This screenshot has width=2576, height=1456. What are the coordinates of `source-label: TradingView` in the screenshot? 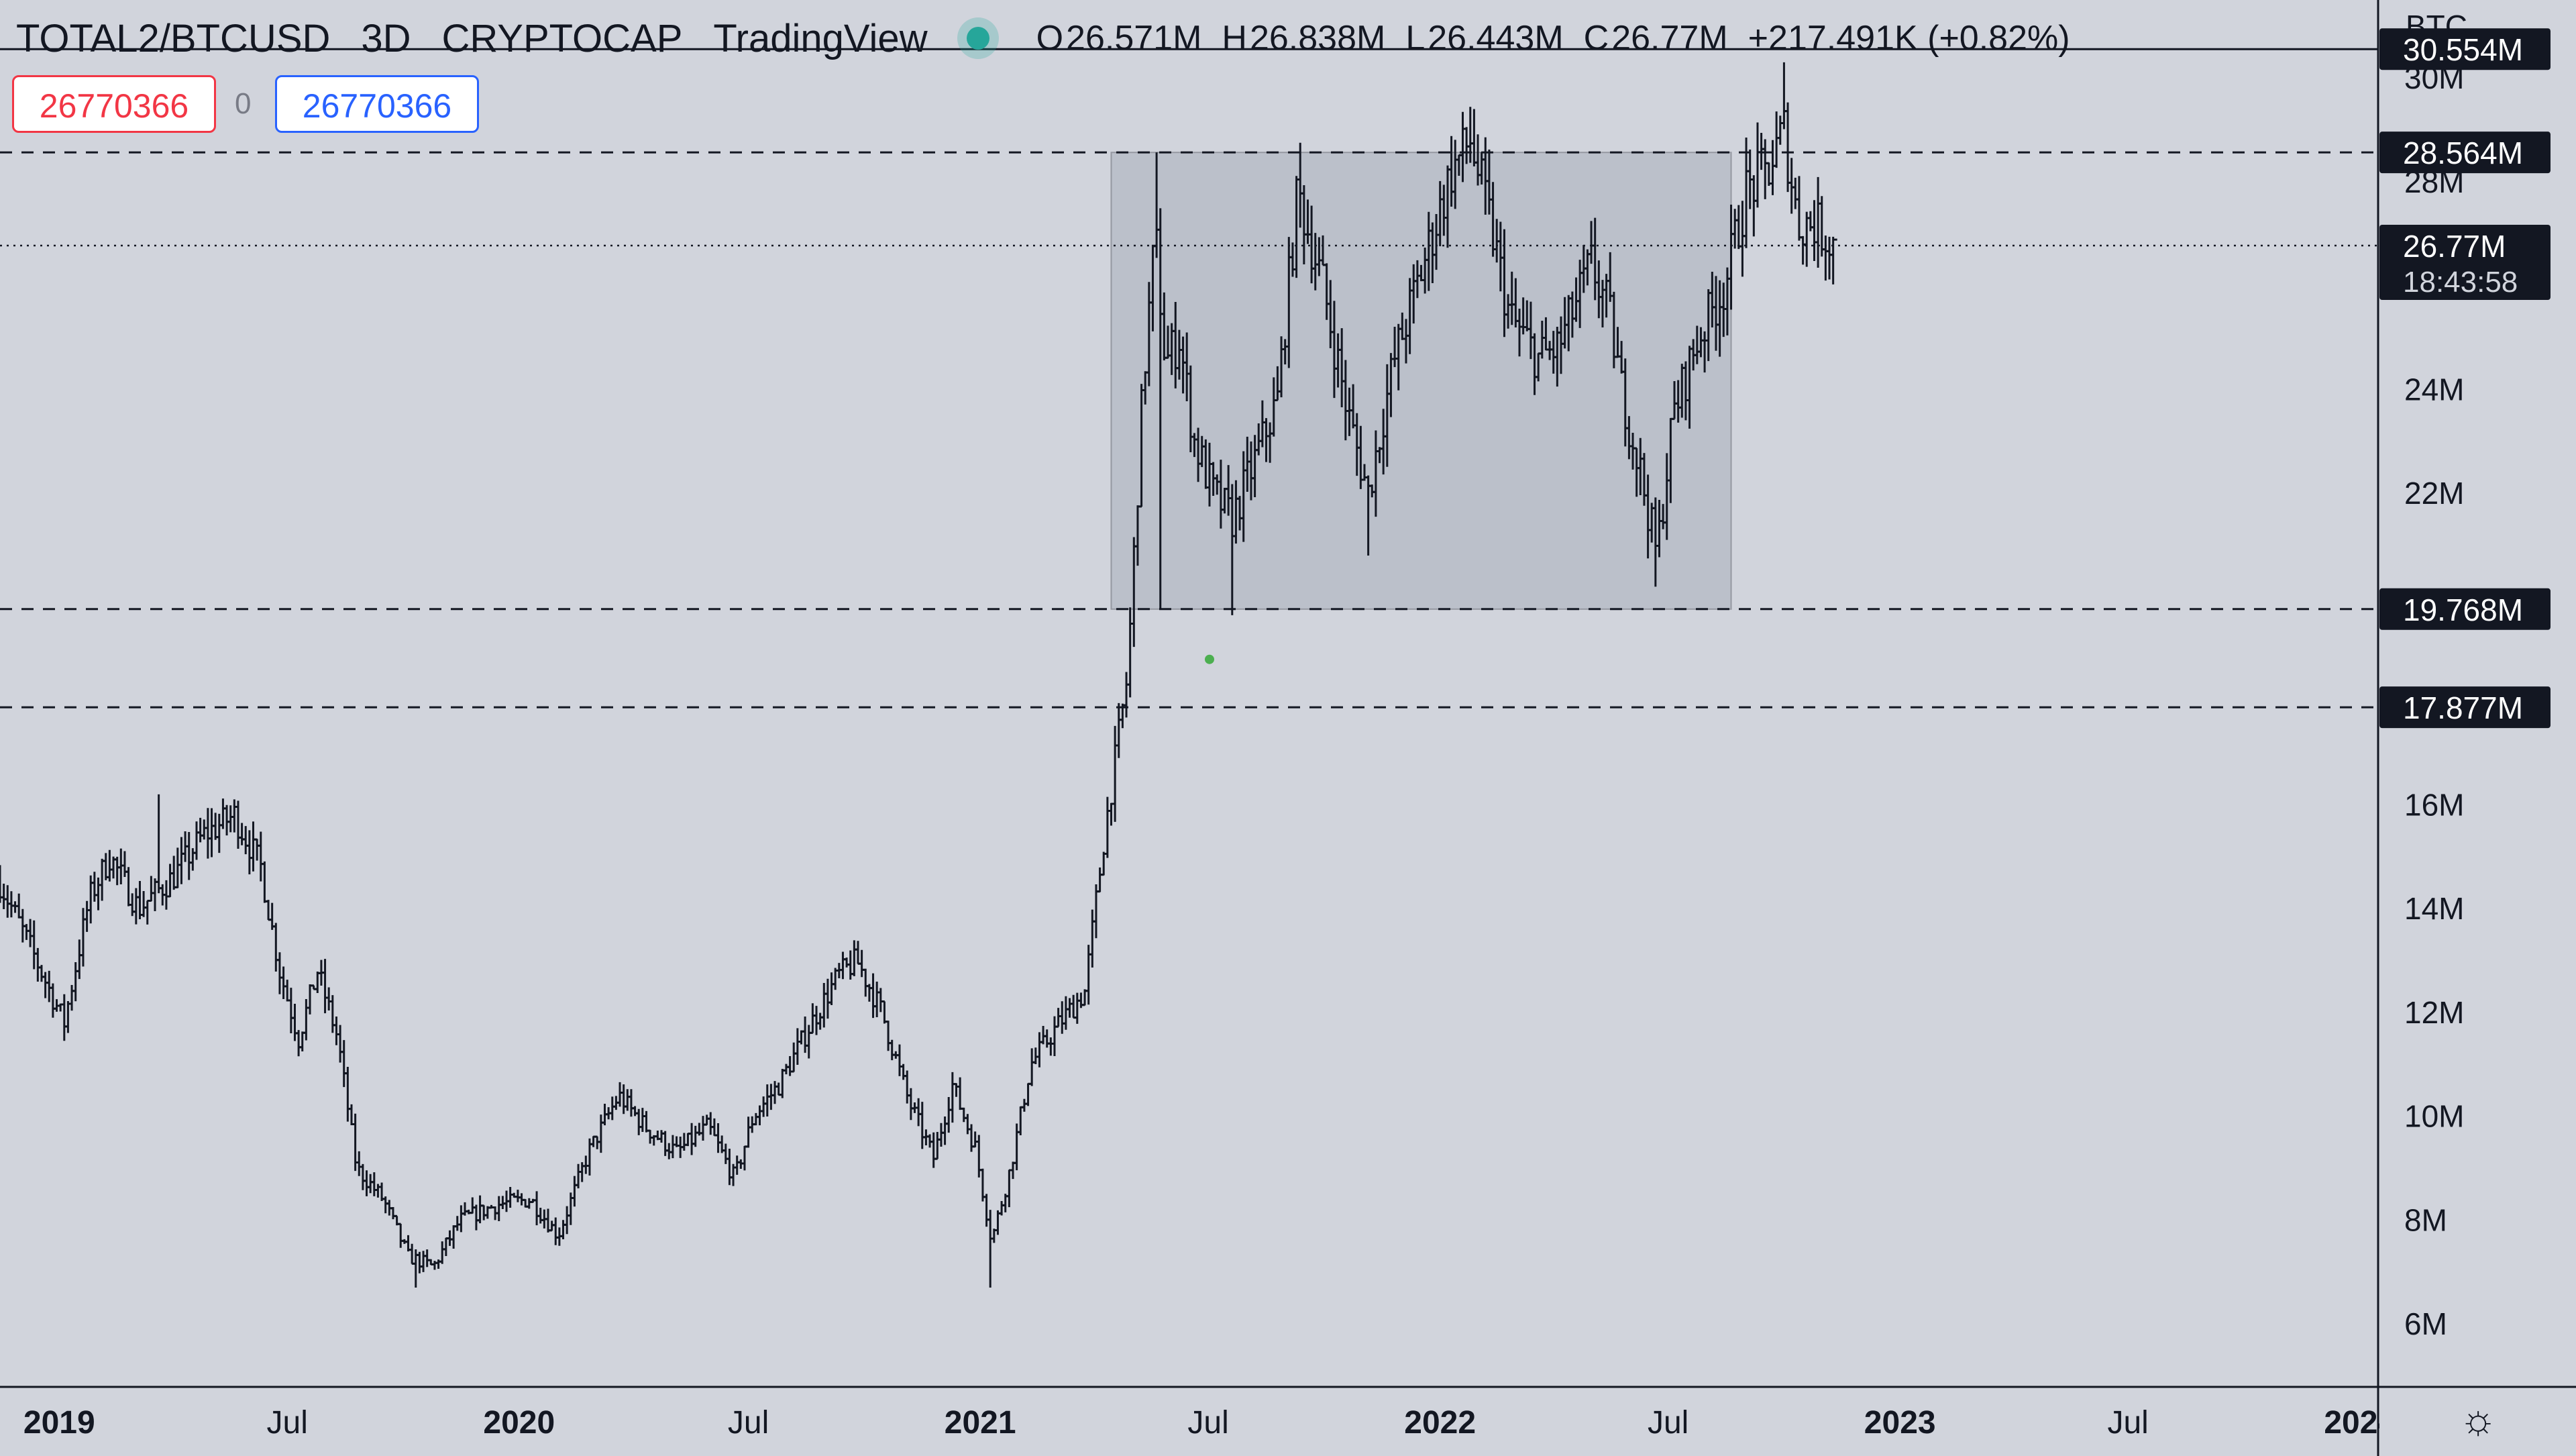 It's located at (820, 38).